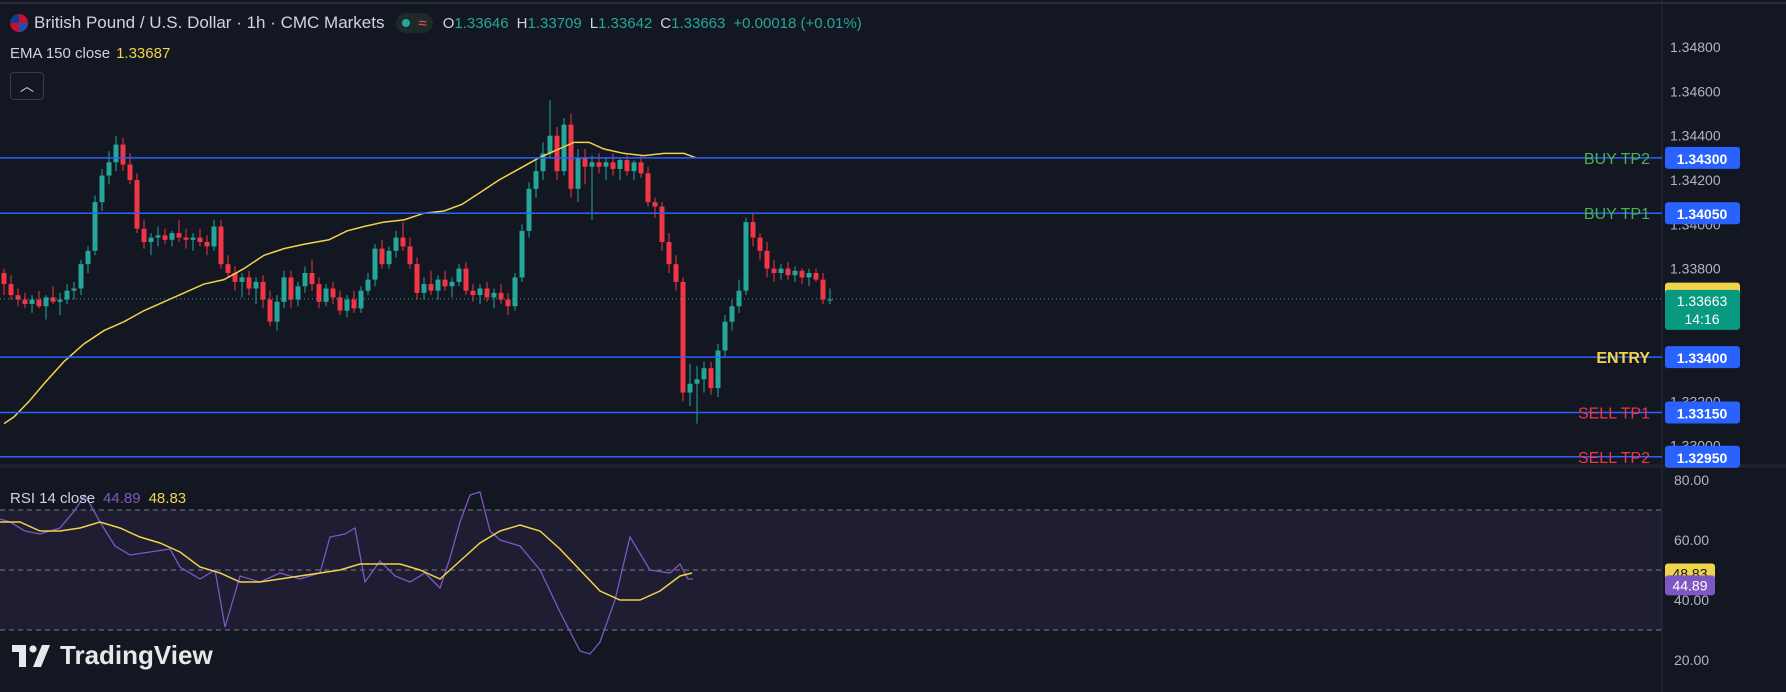  I want to click on rsi-tick-label: 20.00, so click(1691, 660).